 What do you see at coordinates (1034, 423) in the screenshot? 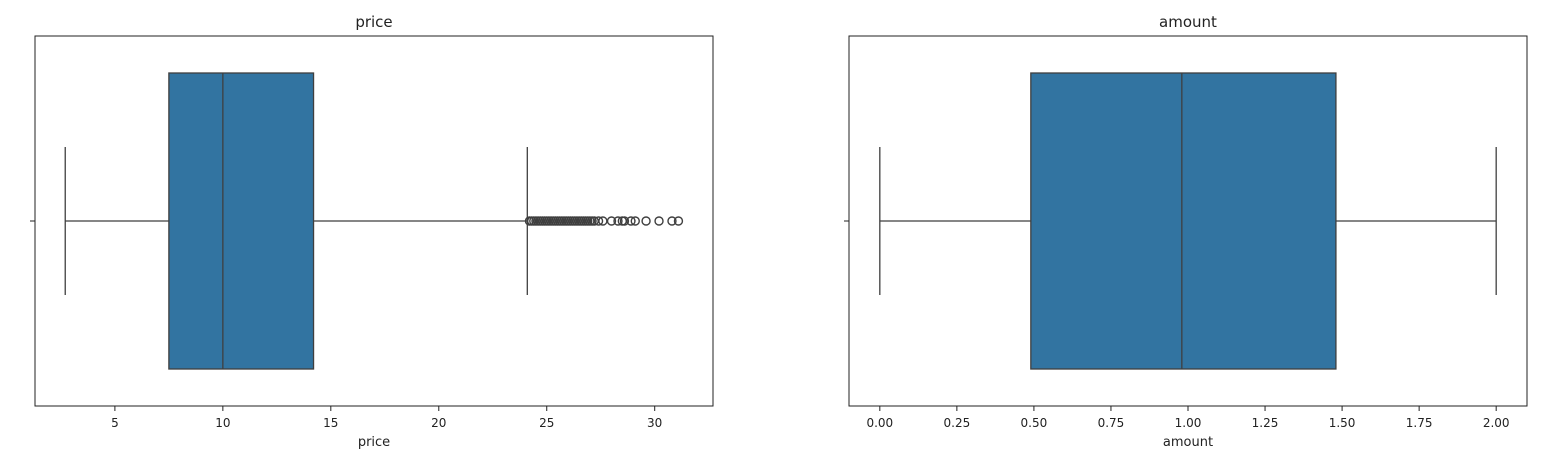
I see `x-tick-label: 0.50` at bounding box center [1034, 423].